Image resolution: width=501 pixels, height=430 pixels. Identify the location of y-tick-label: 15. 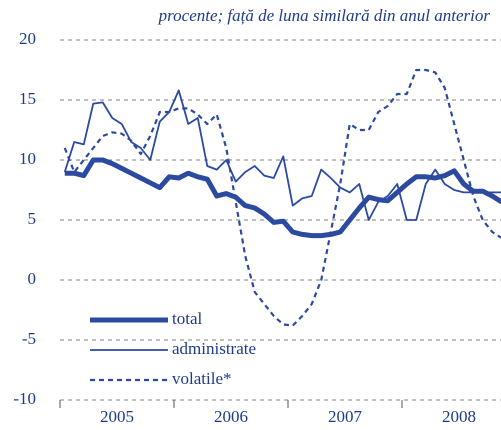
(27, 98).